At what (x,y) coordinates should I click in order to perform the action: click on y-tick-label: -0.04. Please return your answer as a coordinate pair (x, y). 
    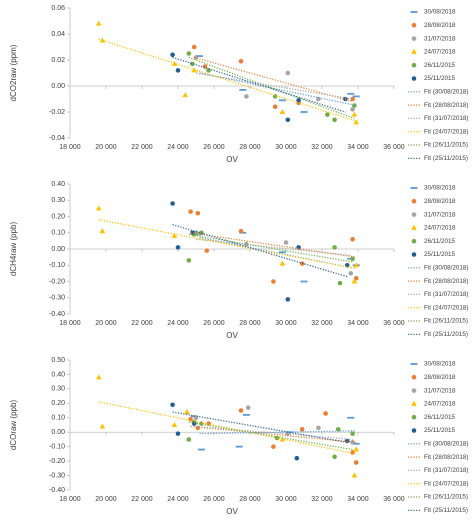
    Looking at the image, I should click on (57, 138).